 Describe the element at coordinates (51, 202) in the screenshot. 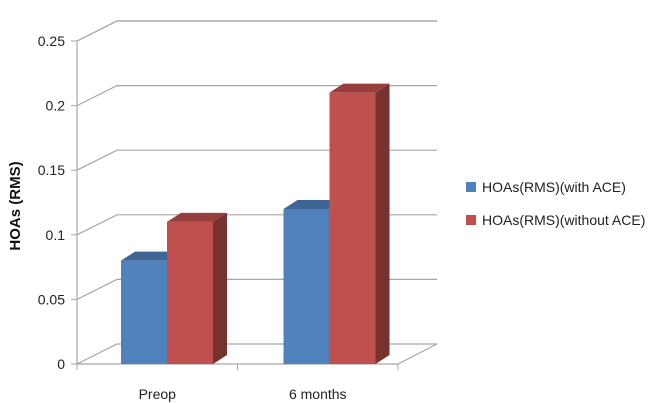

I see `y-tick-labels: 0 0.05 0.1 0.15 0.2 0.25` at that location.